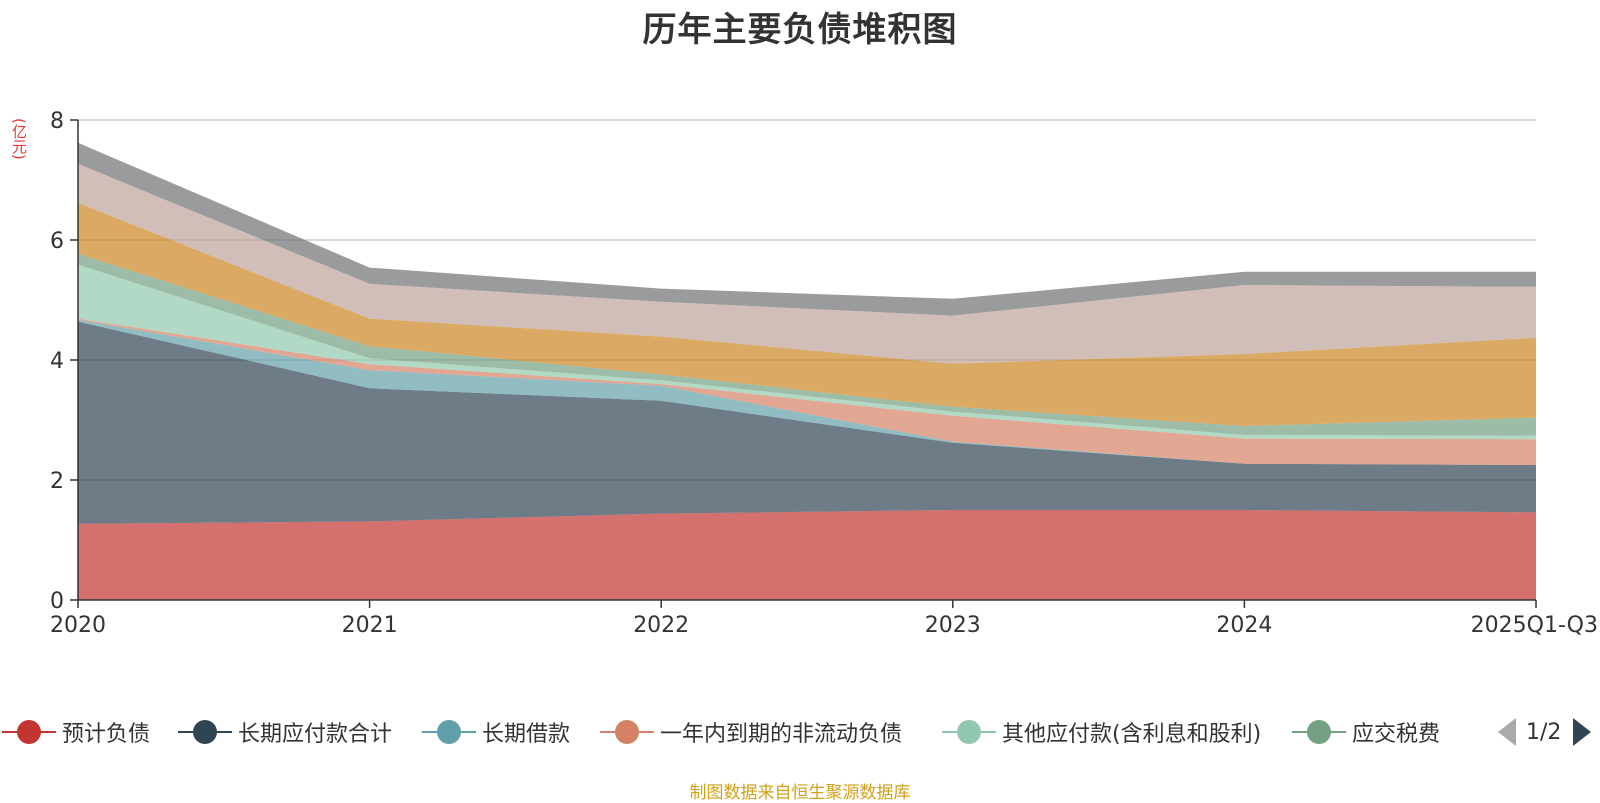  What do you see at coordinates (1244, 625) in the screenshot?
I see `x-tick-label: 2024` at bounding box center [1244, 625].